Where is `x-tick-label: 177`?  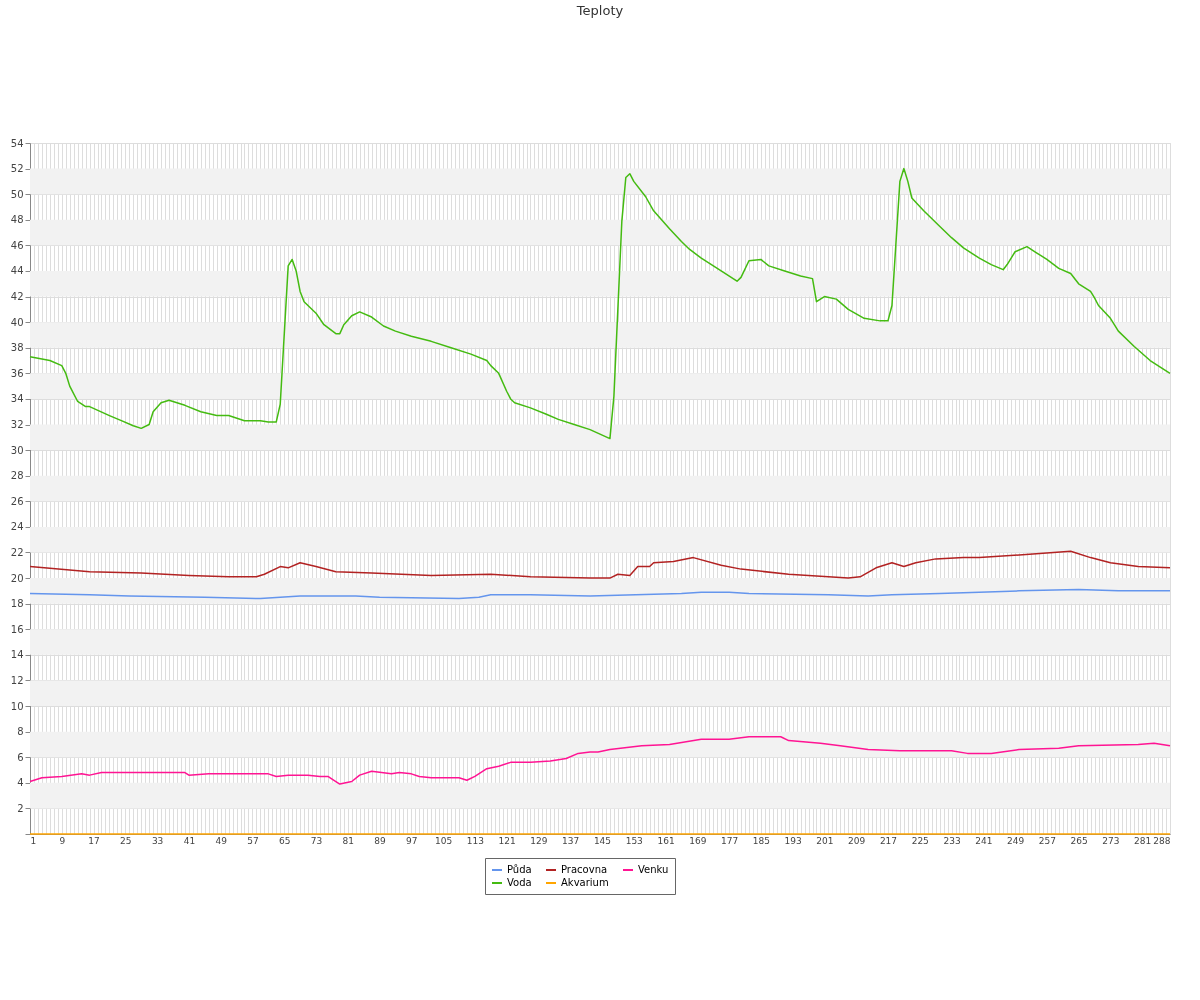 x-tick-label: 177 is located at coordinates (730, 840).